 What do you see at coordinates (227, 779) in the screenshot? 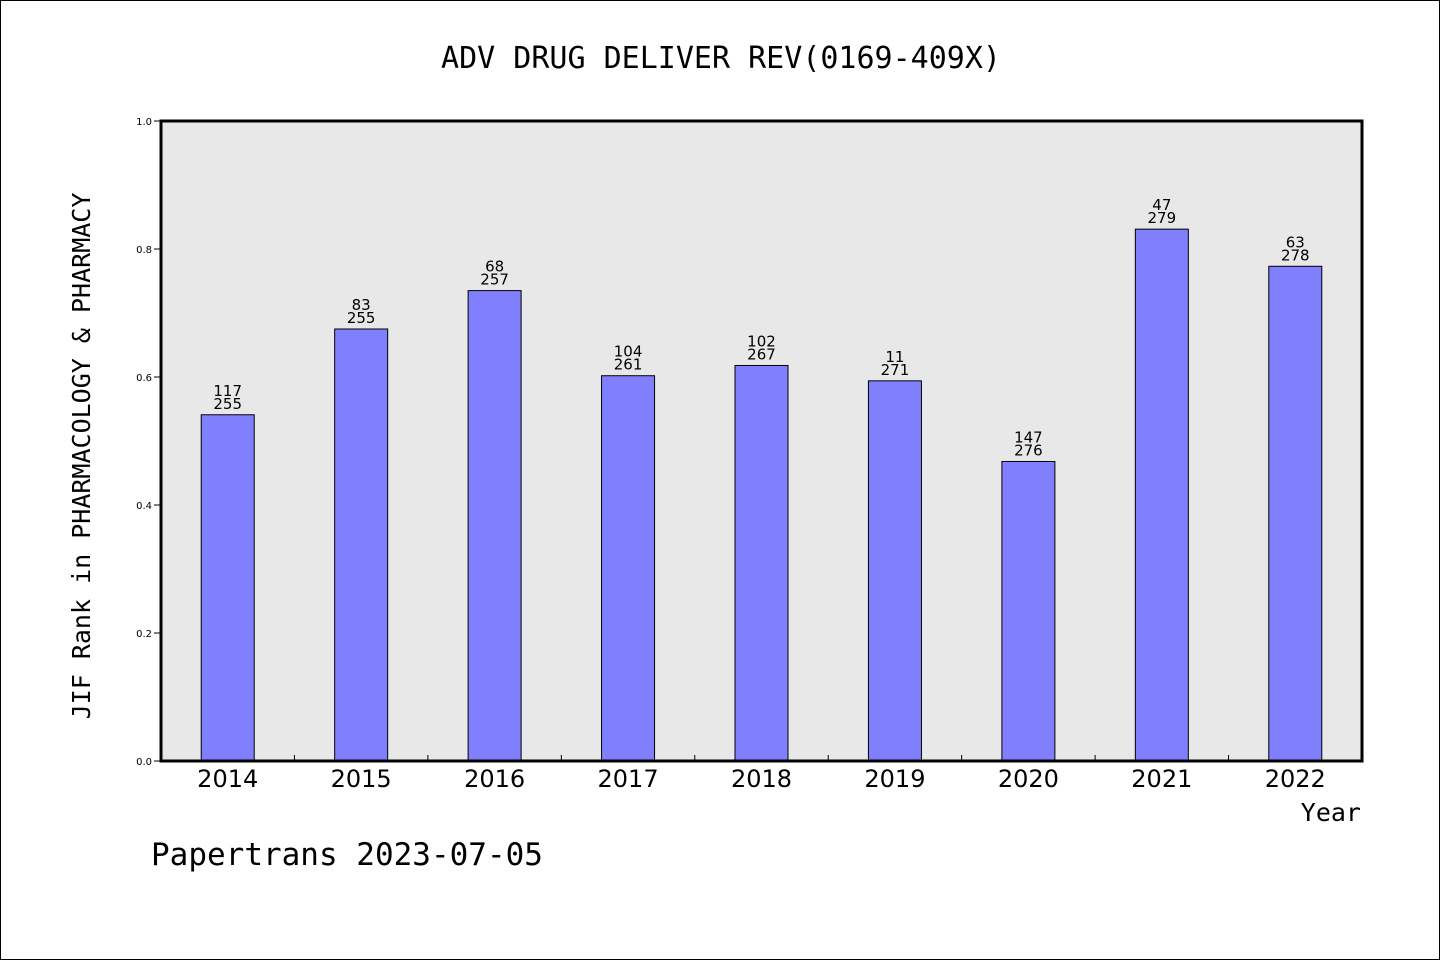
I see `x-tick-label: 2014` at bounding box center [227, 779].